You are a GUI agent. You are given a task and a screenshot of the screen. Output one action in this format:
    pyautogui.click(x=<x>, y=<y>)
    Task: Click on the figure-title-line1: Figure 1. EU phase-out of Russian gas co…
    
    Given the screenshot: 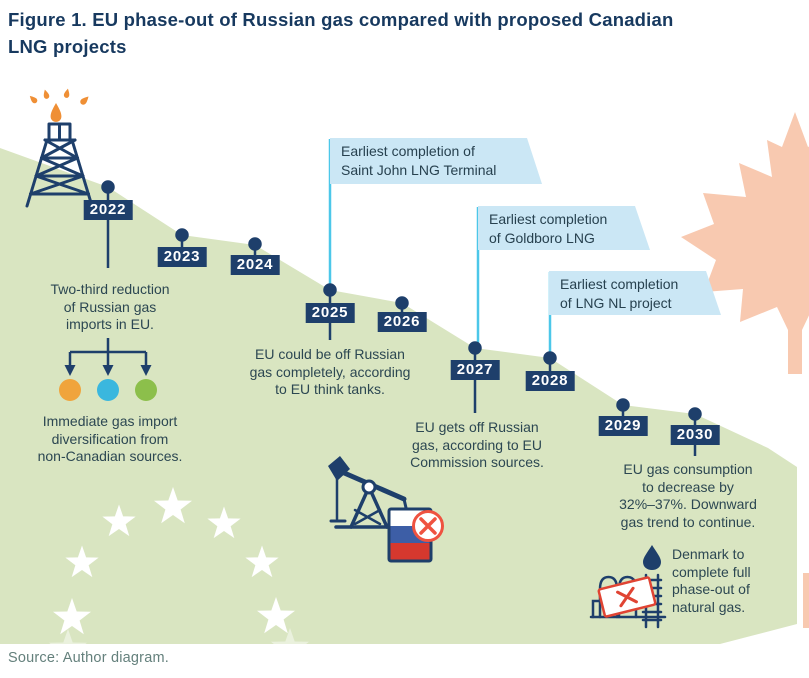 What is the action you would take?
    pyautogui.click(x=341, y=19)
    